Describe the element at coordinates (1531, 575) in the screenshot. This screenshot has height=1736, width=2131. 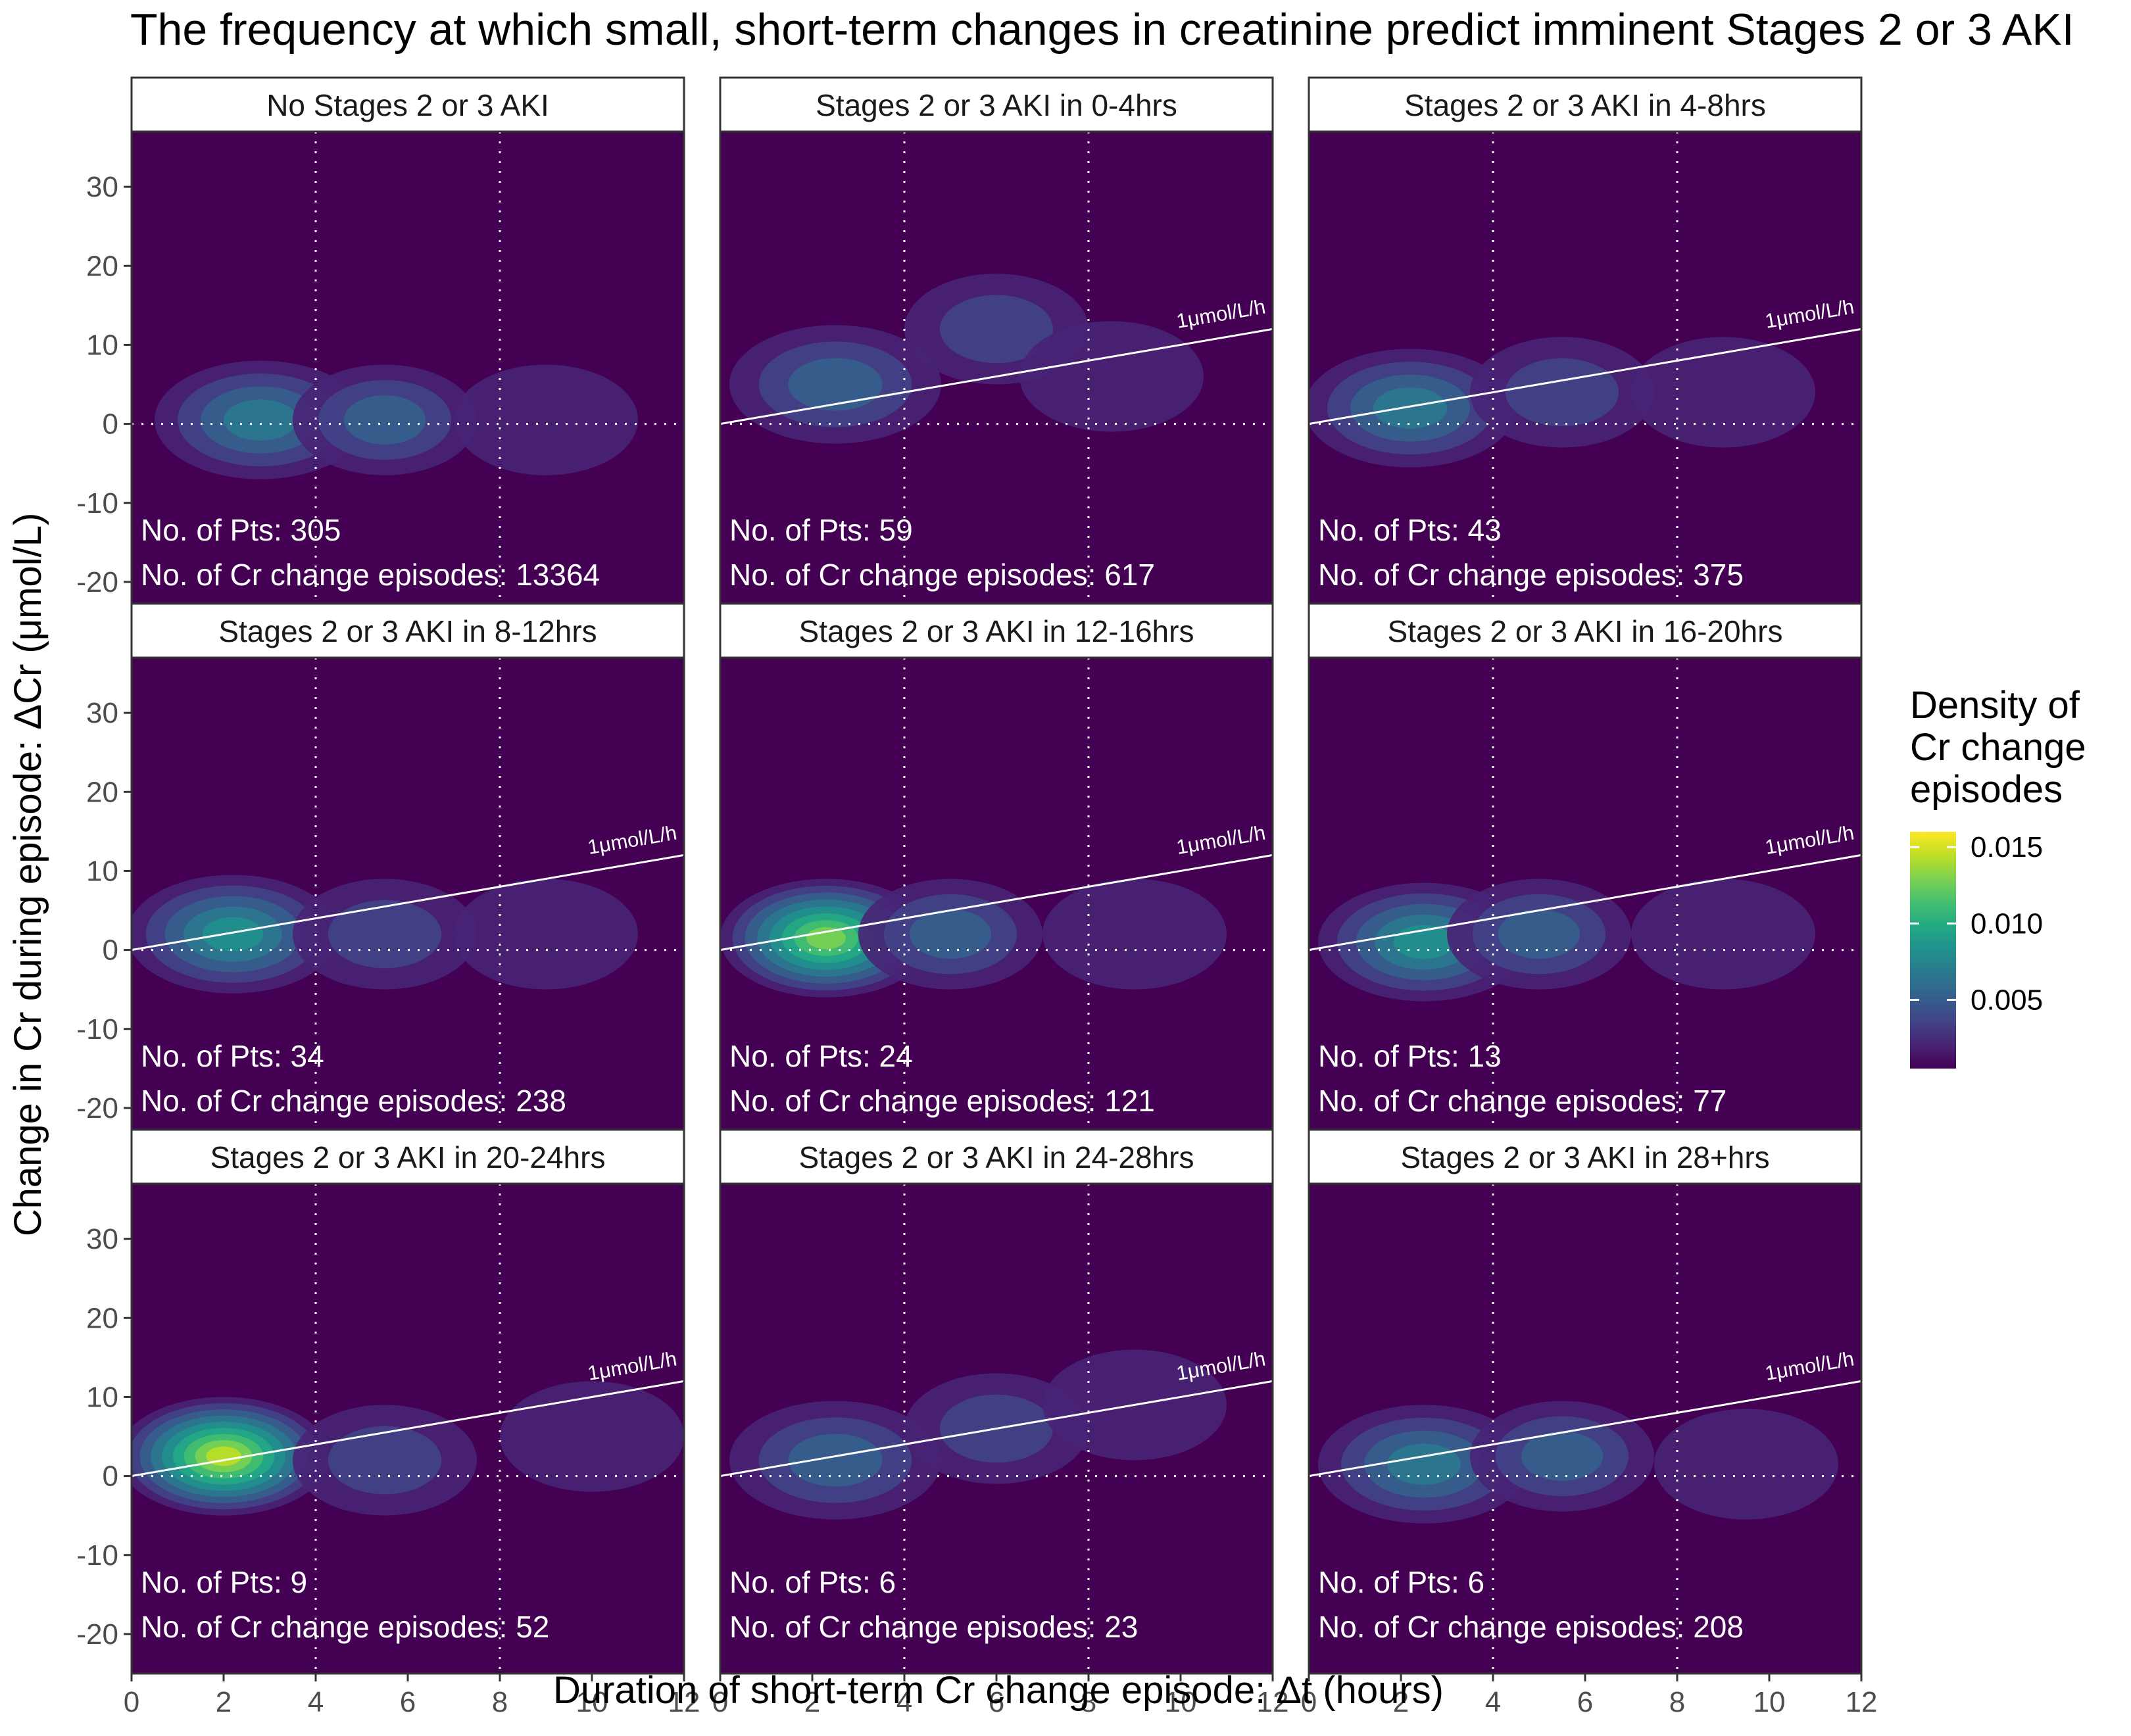
I see `episodes-count: No. of Cr change episodes: 375` at that location.